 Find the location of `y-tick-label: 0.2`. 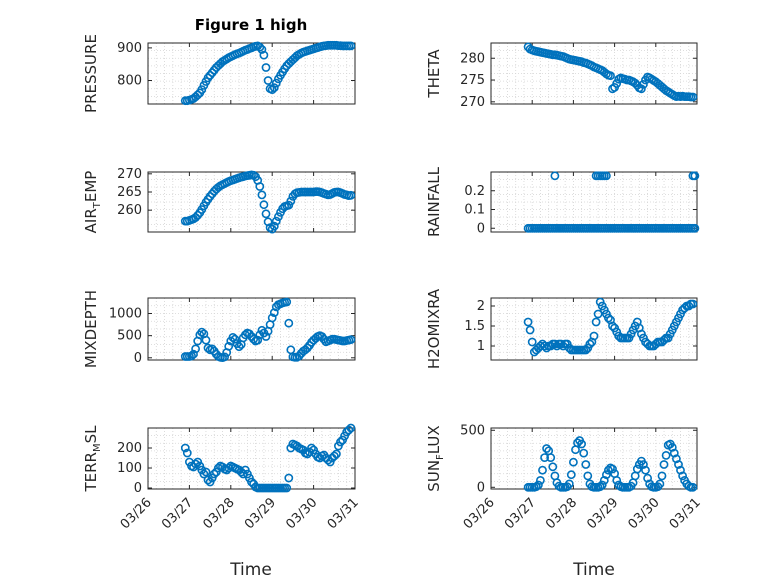

y-tick-label: 0.2 is located at coordinates (474, 191).